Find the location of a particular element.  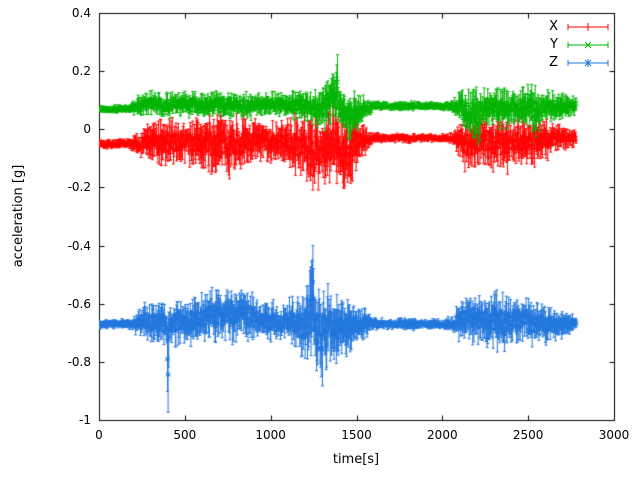

x-axis-label: time[s] is located at coordinates (356, 459).